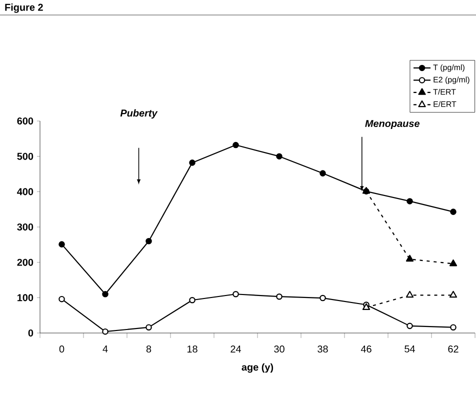 The image size is (476, 400). What do you see at coordinates (139, 114) in the screenshot?
I see `text: Puberty` at bounding box center [139, 114].